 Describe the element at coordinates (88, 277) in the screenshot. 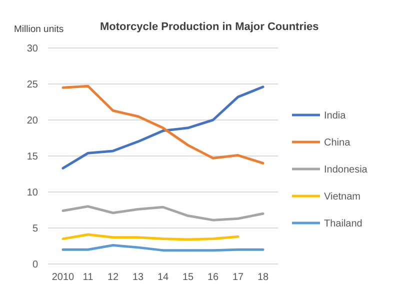

I see `x-tick-label: 11` at that location.